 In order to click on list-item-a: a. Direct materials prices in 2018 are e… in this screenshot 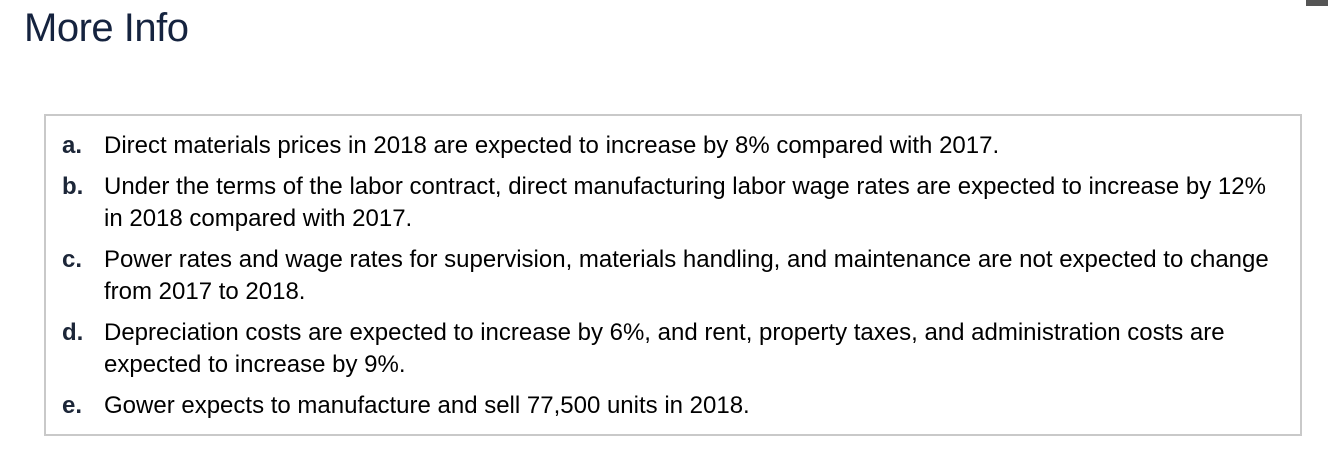, I will do `click(673, 146)`.